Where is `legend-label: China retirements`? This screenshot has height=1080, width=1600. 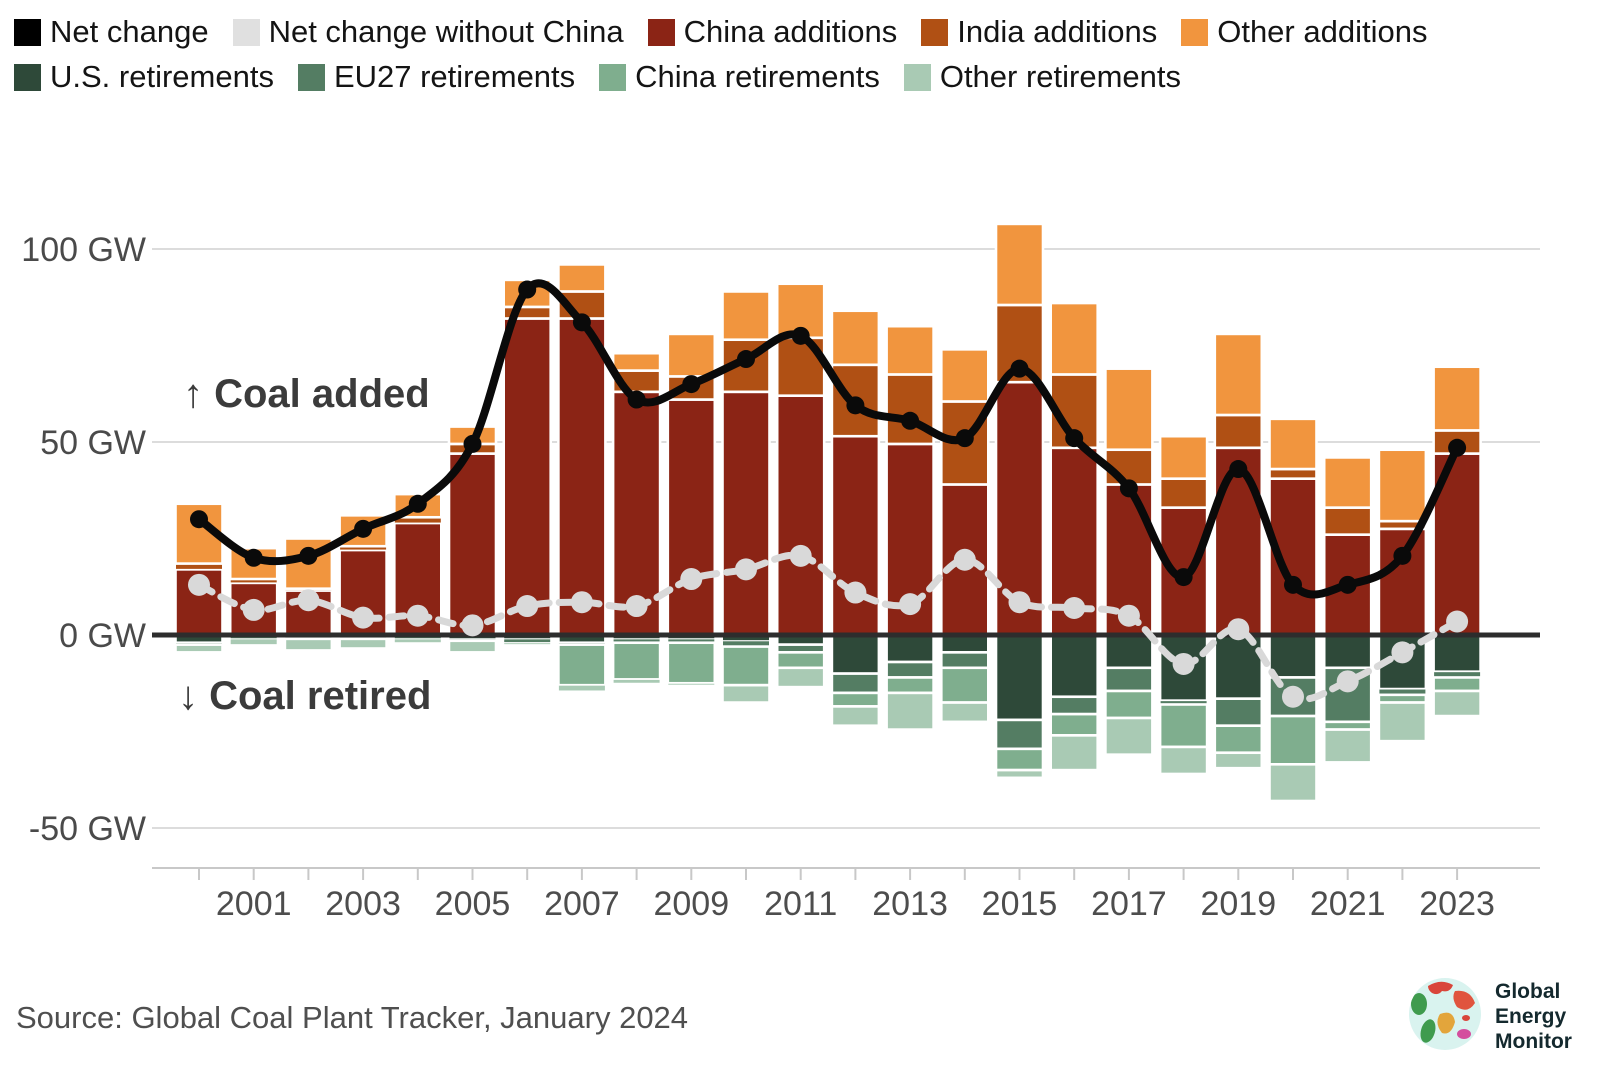
legend-label: China retirements is located at coordinates (757, 76).